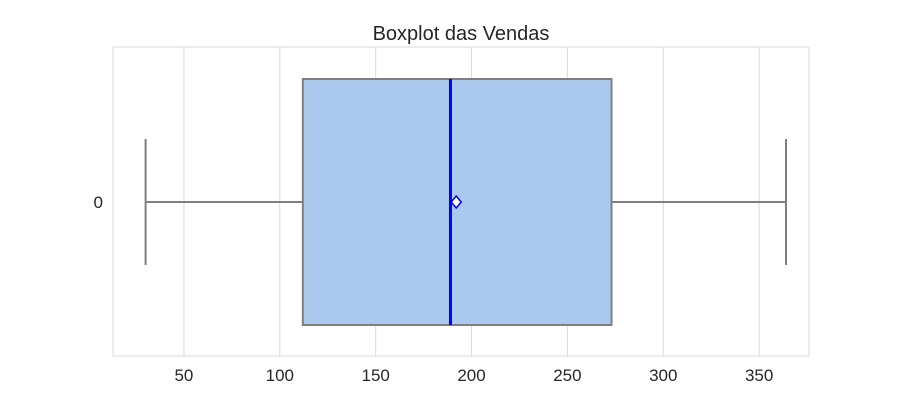 The height and width of the screenshot is (400, 900). Describe the element at coordinates (375, 375) in the screenshot. I see `x-tick-label: 150` at that location.